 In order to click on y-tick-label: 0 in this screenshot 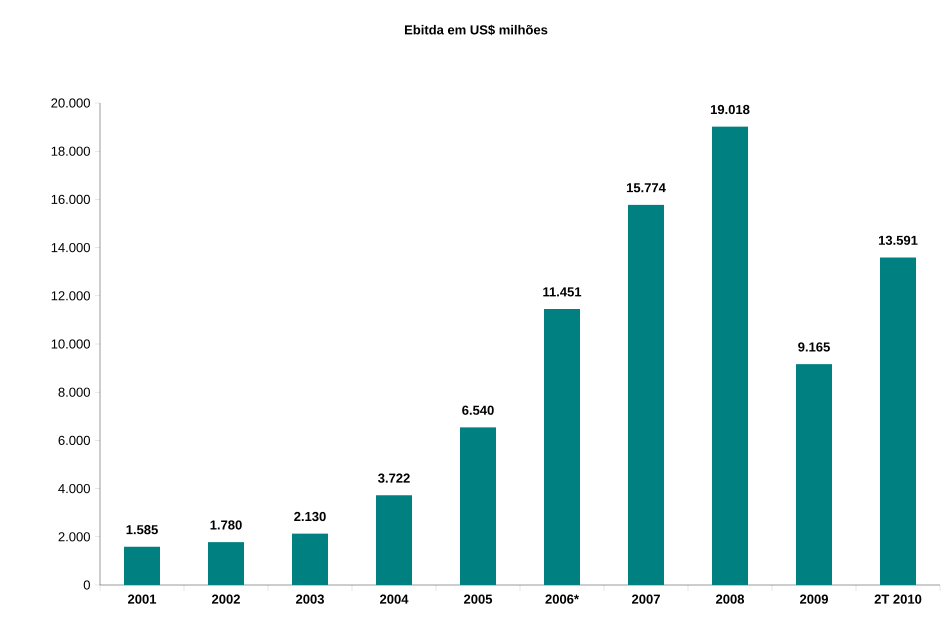, I will do `click(87, 585)`.